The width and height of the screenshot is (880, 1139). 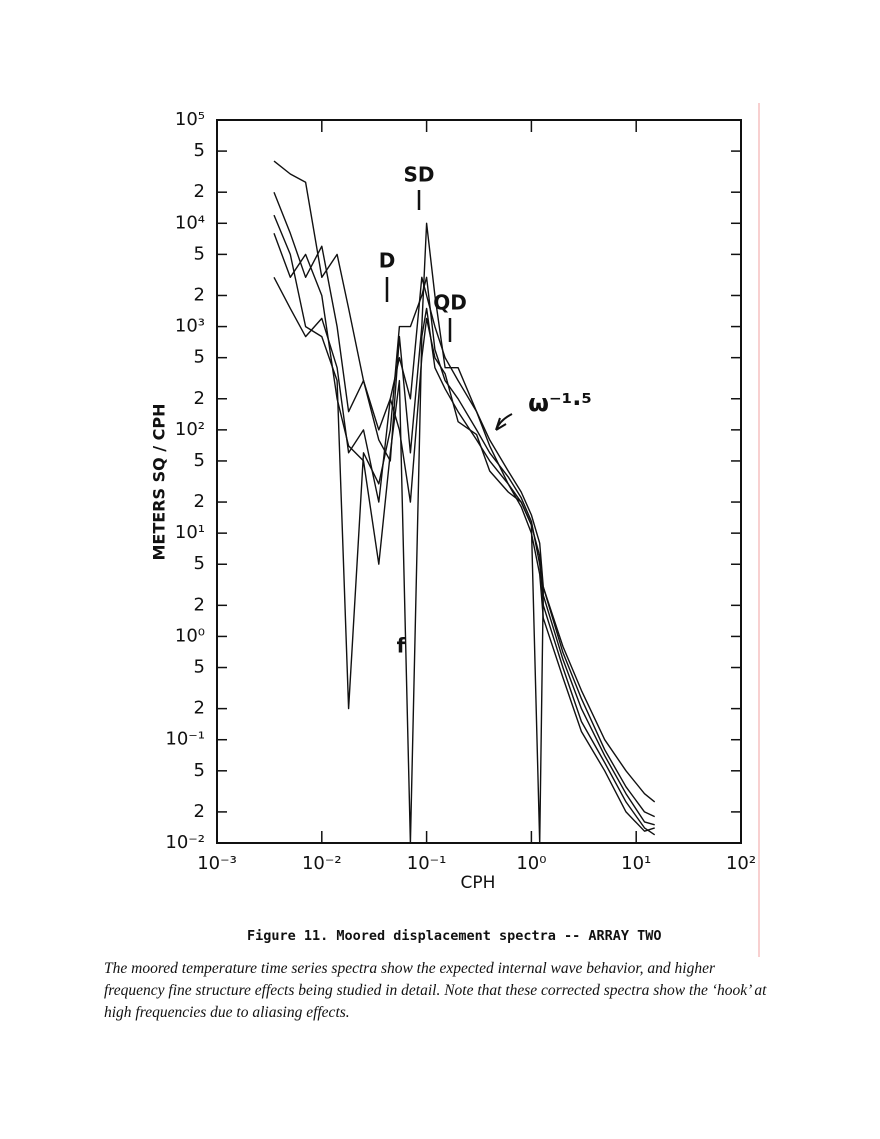 I want to click on annotation: SD, so click(x=418, y=175).